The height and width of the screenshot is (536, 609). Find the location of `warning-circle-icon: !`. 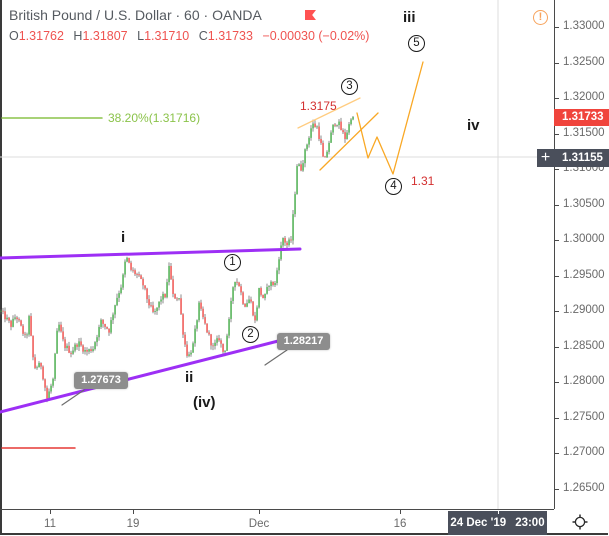

warning-circle-icon: ! is located at coordinates (540, 17).